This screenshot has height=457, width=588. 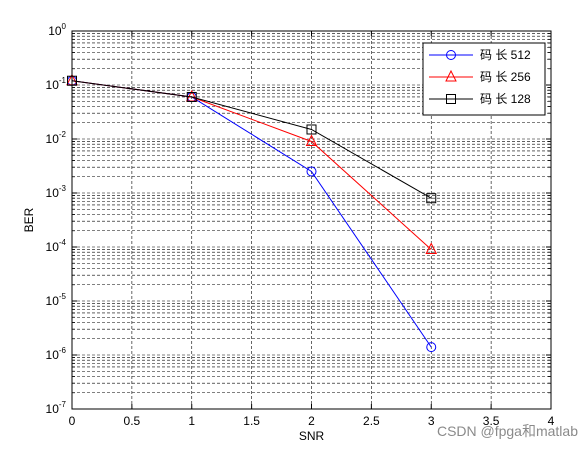 I want to click on y-axis-label: BER, so click(x=29, y=219).